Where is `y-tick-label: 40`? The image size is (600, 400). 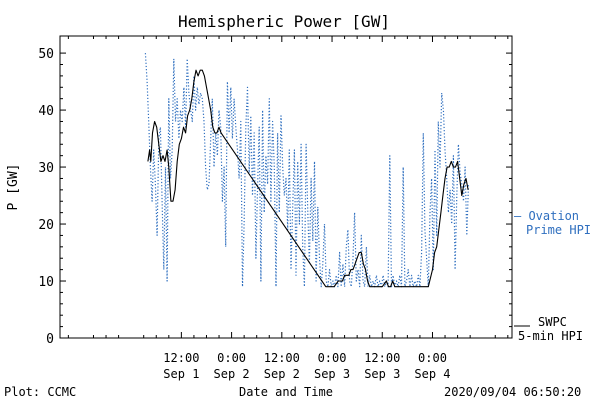
y-tick-label: 40 is located at coordinates (46, 111).